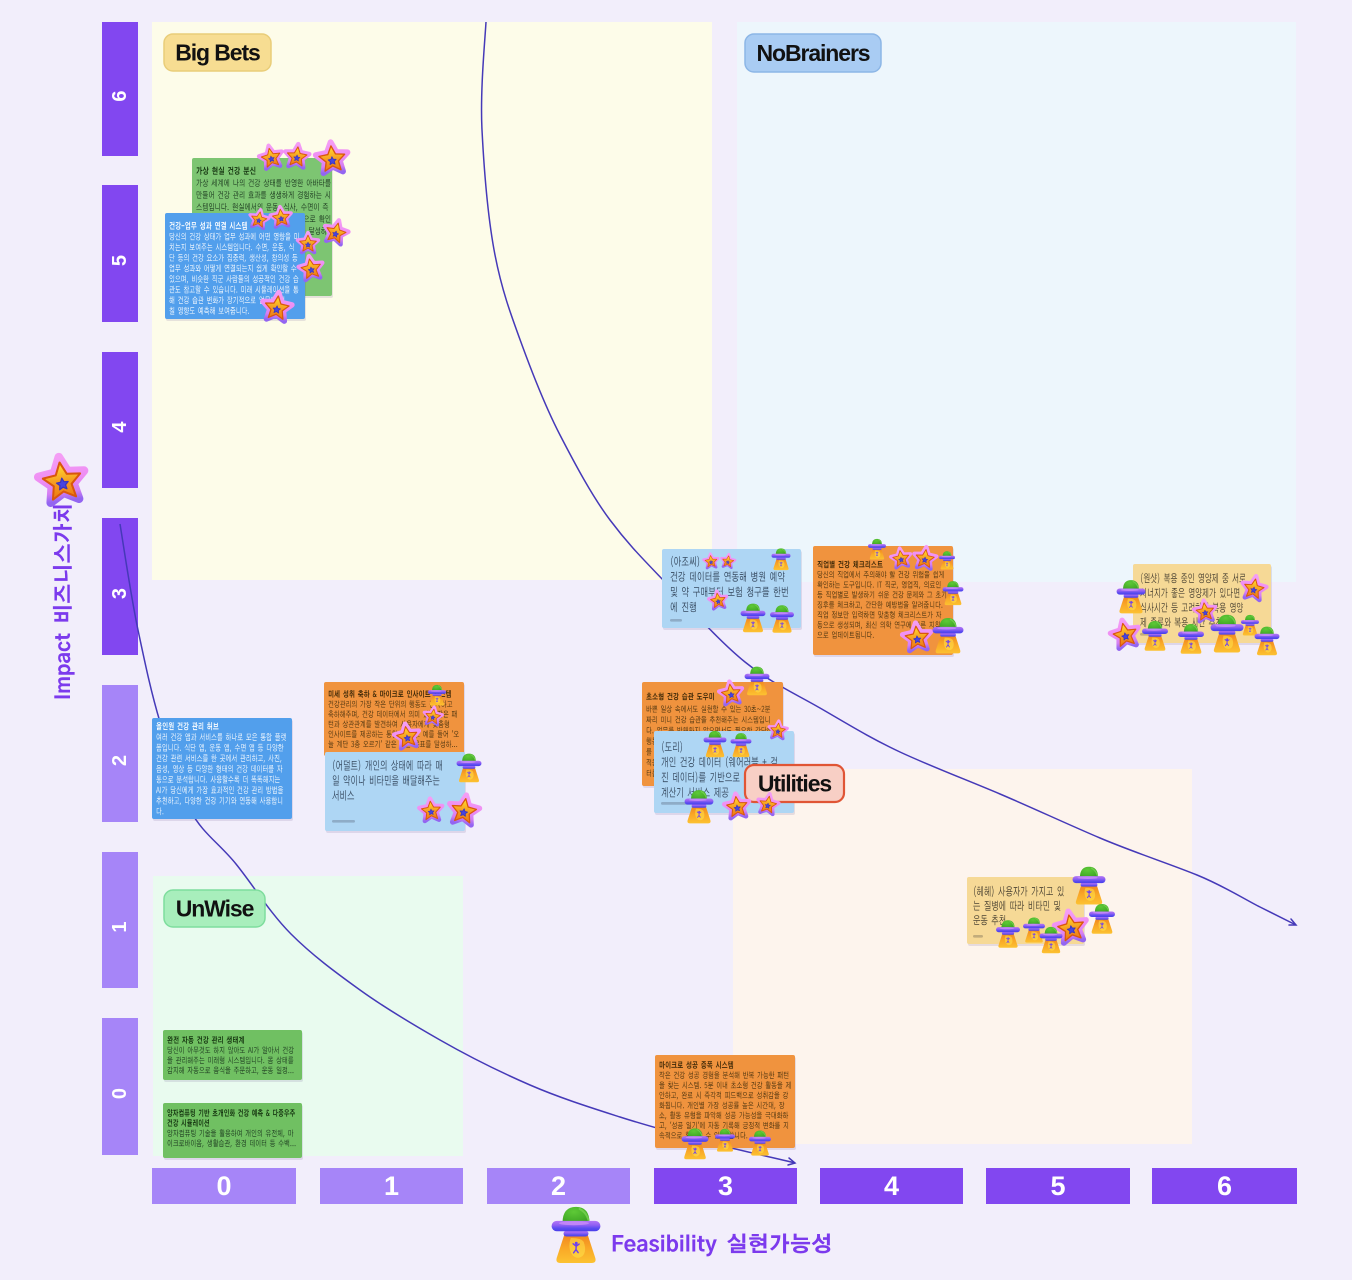 This screenshot has width=1352, height=1280. I want to click on svg-text: NoBrainers, so click(813, 53).